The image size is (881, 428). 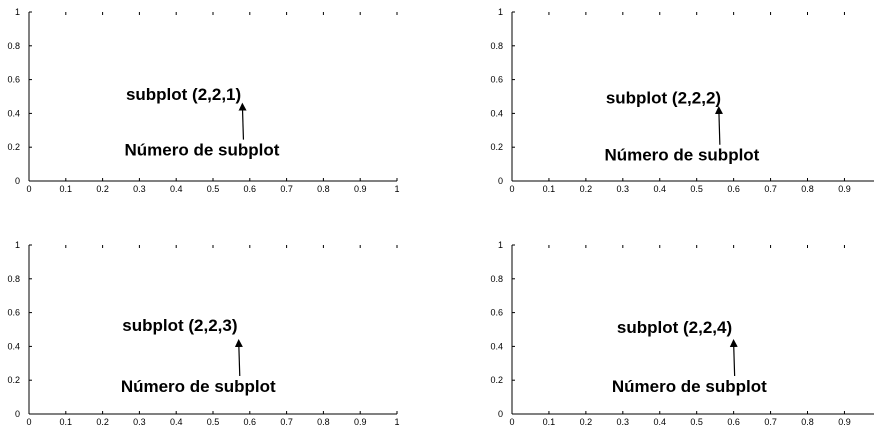 What do you see at coordinates (663, 97) in the screenshot?
I see `subplot-label: subplot (2,2,2)` at bounding box center [663, 97].